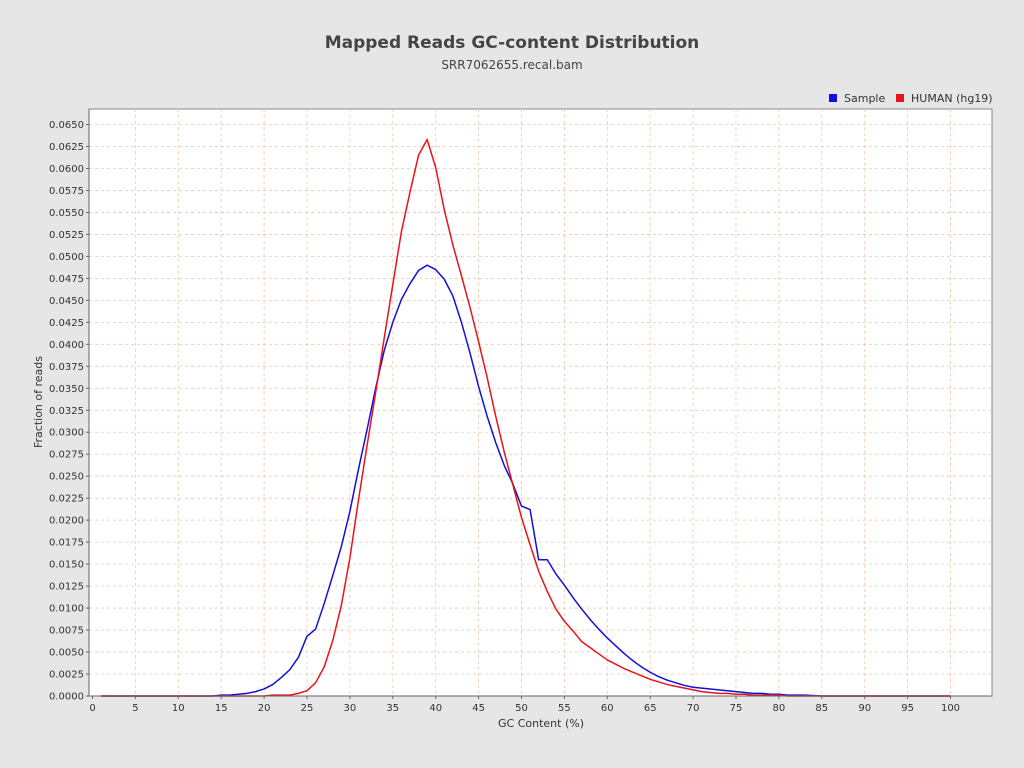  What do you see at coordinates (952, 98) in the screenshot?
I see `legend-label-human: HUMAN (hg19)` at bounding box center [952, 98].